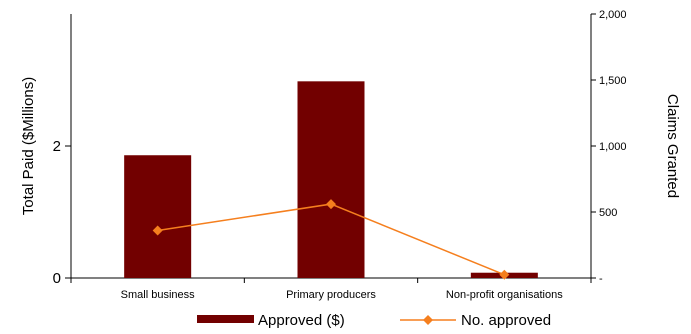  What do you see at coordinates (57, 278) in the screenshot?
I see `left-tick-label: 0` at bounding box center [57, 278].